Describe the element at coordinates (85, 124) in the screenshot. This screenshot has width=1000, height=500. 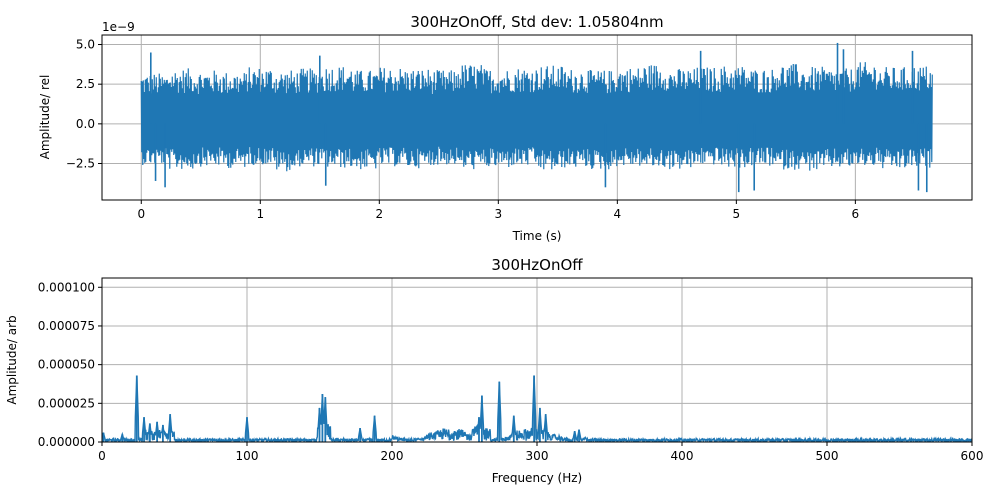
I see `time-signal-y-tick-label: 0.0` at that location.